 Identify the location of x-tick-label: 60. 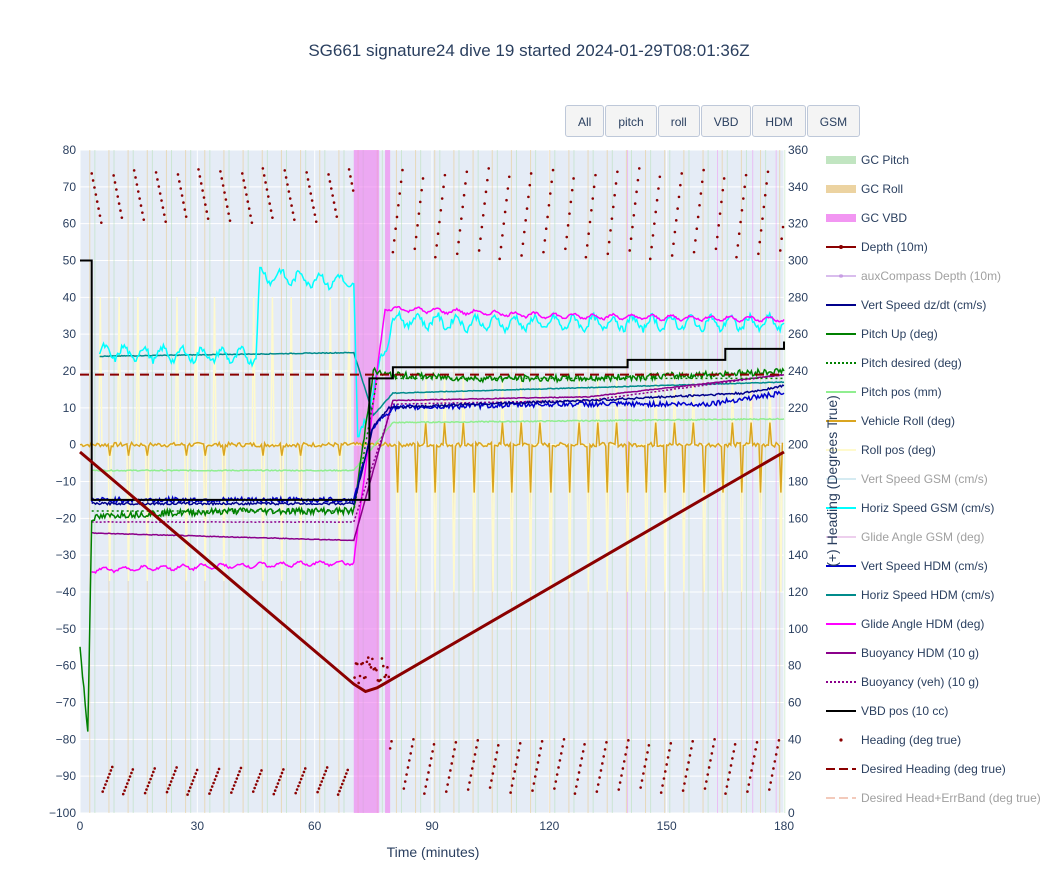
(315, 826).